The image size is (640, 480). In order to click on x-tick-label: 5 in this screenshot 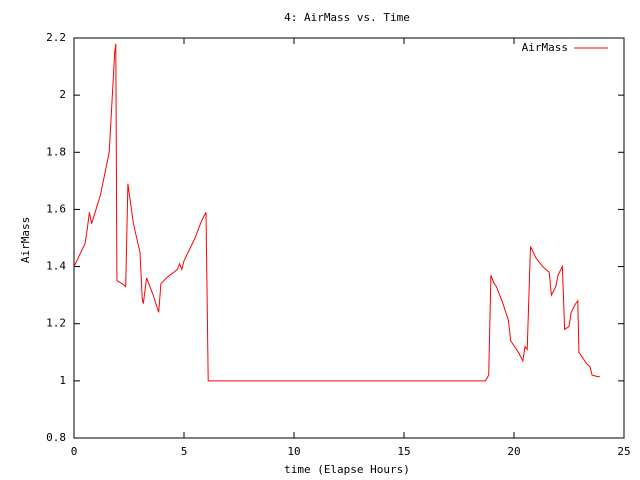, I will do `click(184, 451)`.